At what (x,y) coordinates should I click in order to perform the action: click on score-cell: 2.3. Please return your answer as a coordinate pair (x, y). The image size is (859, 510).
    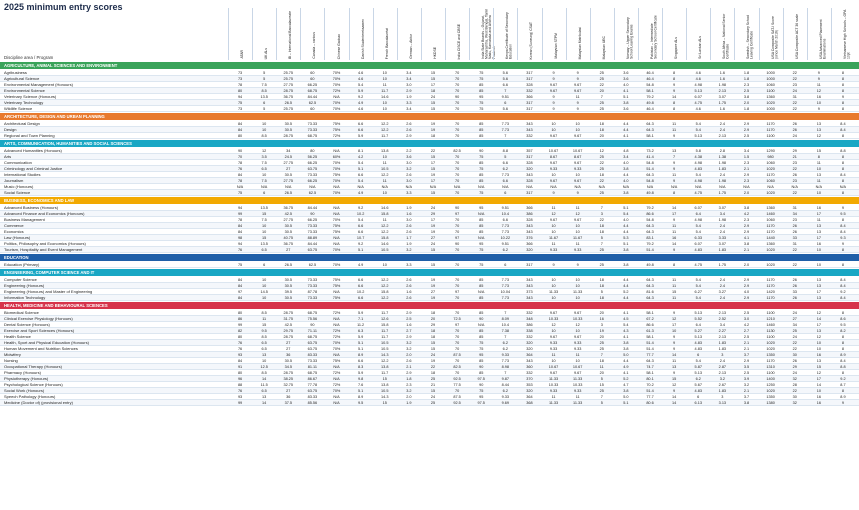
    Looking at the image, I should click on (746, 181).